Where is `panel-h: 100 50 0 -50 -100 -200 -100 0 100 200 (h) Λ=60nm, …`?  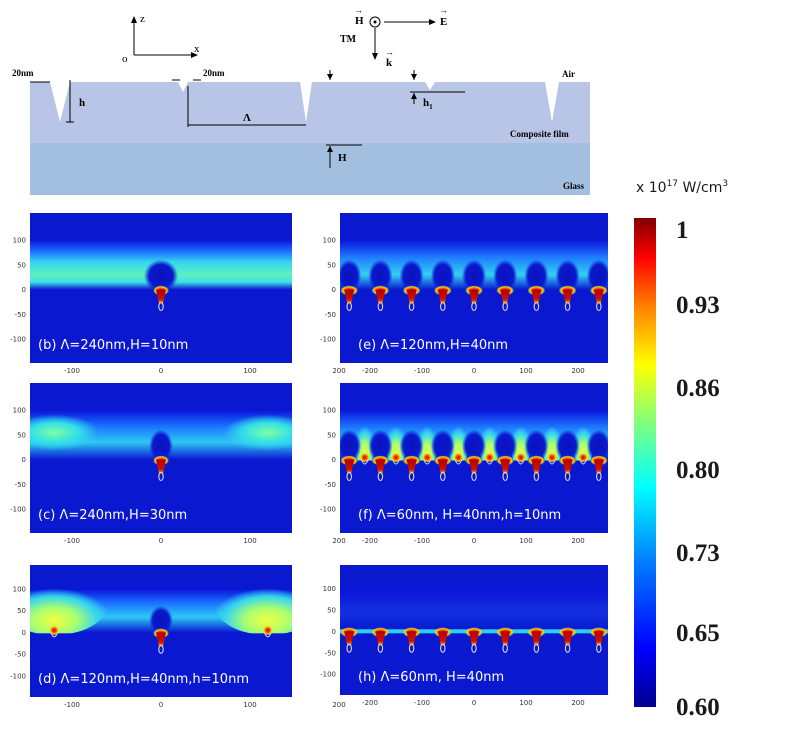
panel-h: 100 50 0 -50 -100 -200 -100 0 100 200 (h) Λ=60nm, … is located at coordinates (464, 636).